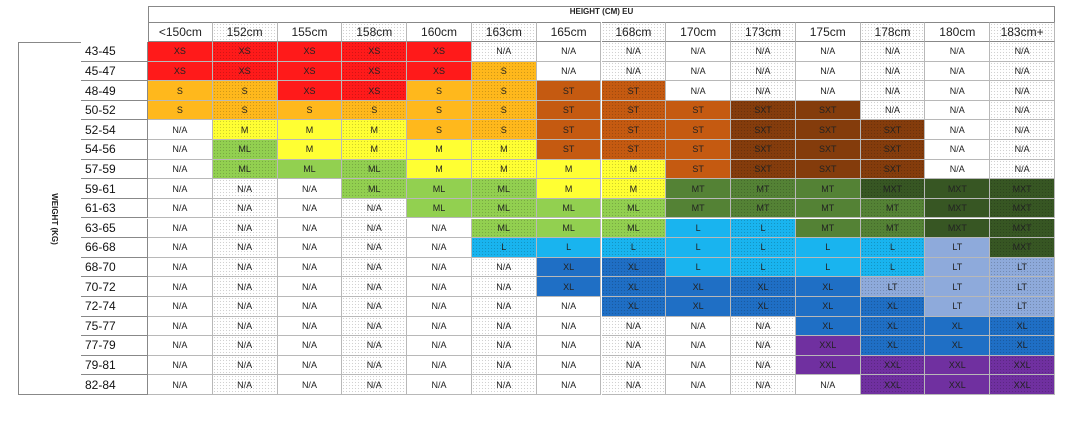 The image size is (1080, 435). I want to click on column-header: 160cm, so click(439, 32).